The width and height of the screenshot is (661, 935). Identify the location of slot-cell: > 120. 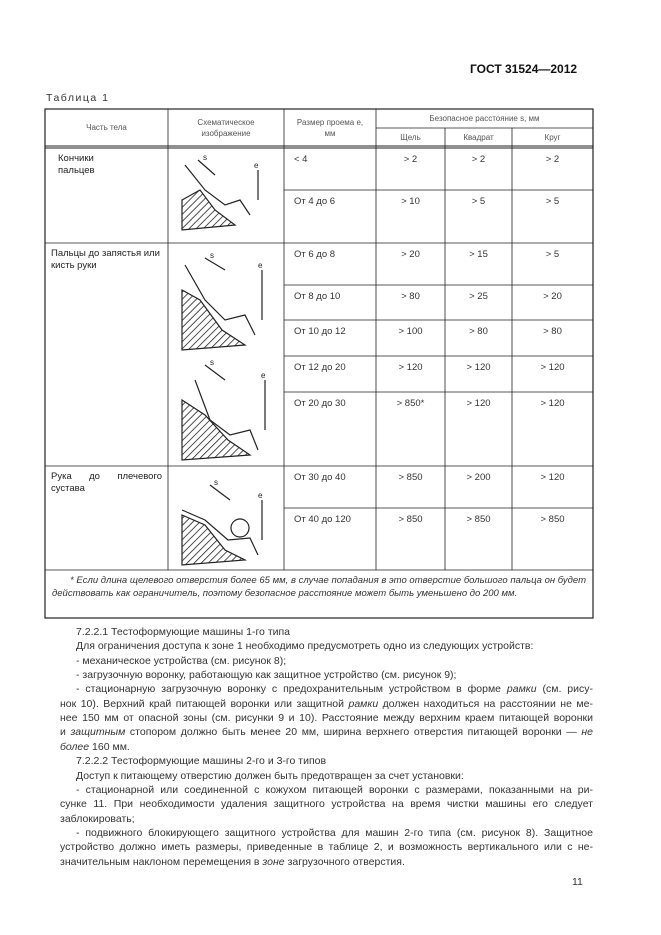
(410, 367).